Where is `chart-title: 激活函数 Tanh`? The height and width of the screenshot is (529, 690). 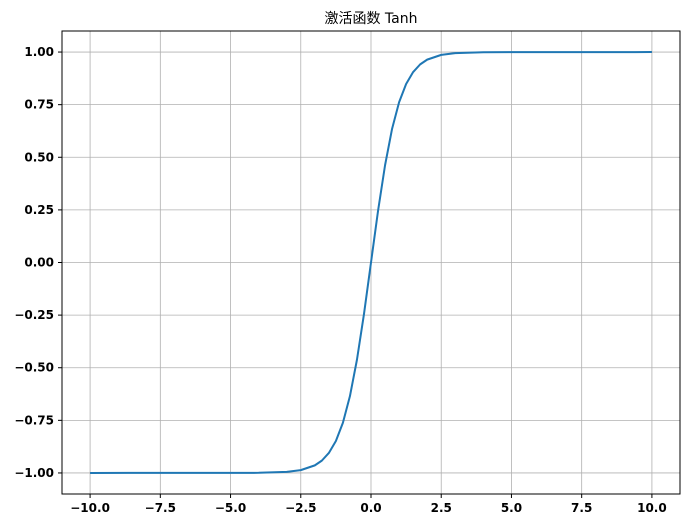
chart-title: 激活函数 Tanh is located at coordinates (370, 18).